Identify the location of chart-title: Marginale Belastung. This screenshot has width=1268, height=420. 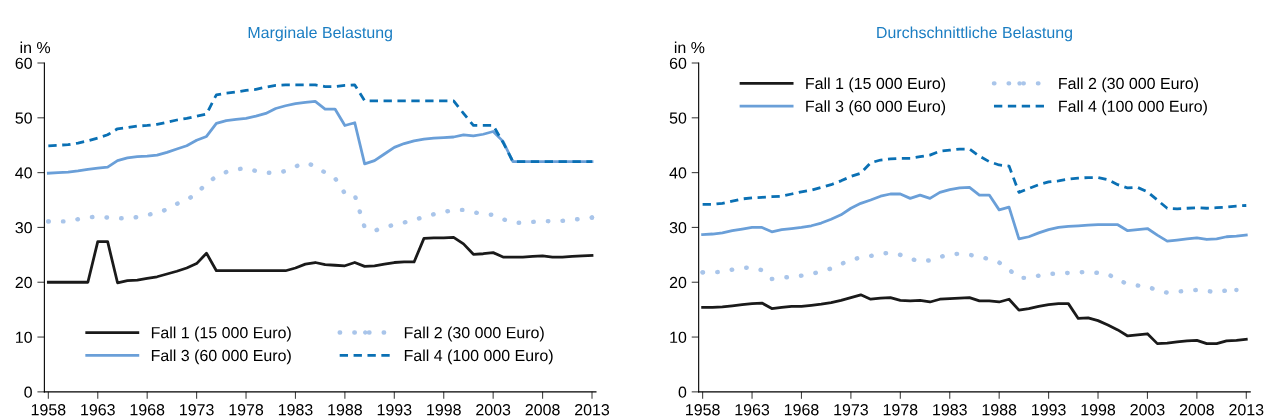
(320, 34).